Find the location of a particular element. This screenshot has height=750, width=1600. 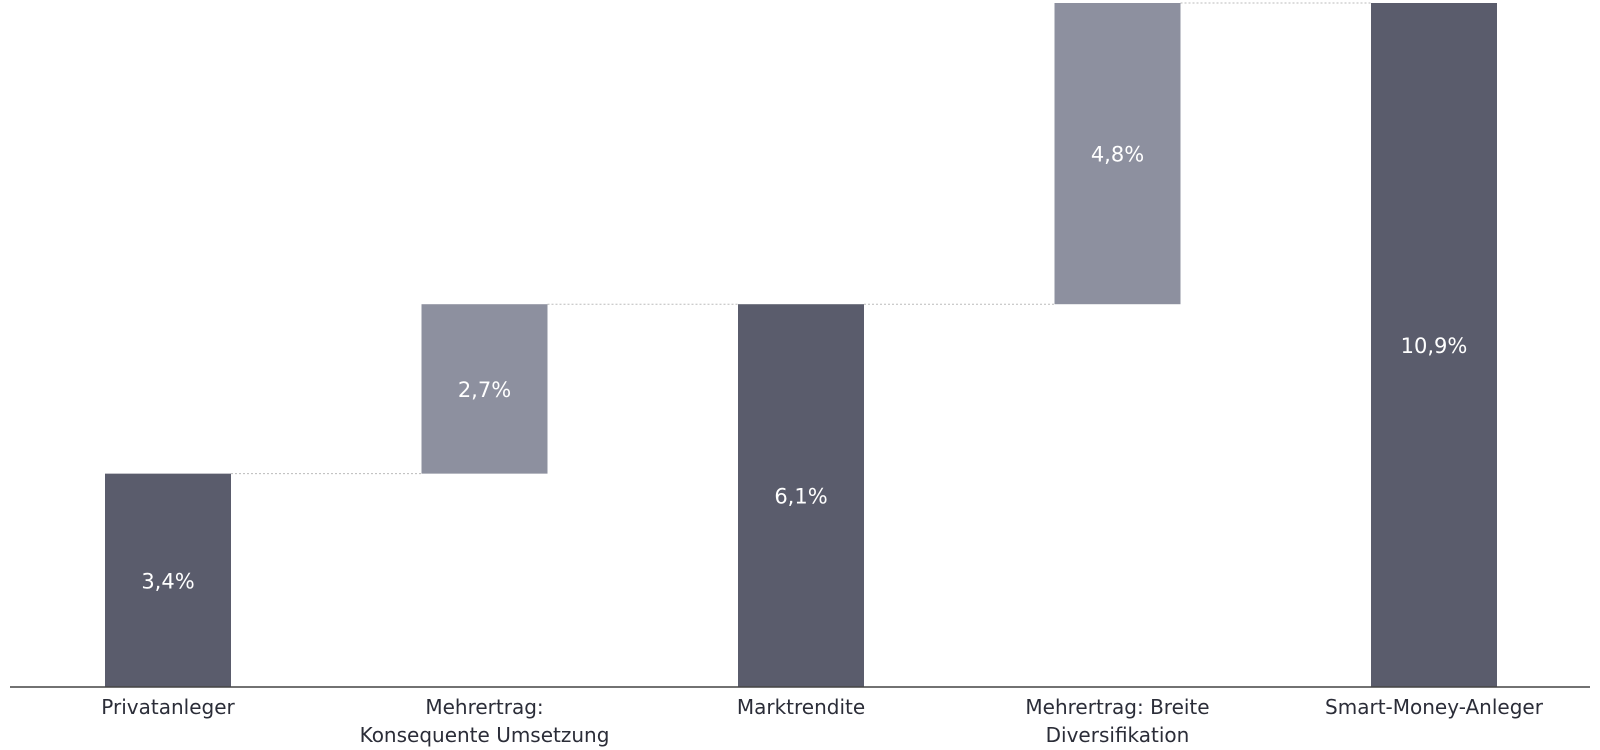

bar-value-label: 2,7% is located at coordinates (484, 390).